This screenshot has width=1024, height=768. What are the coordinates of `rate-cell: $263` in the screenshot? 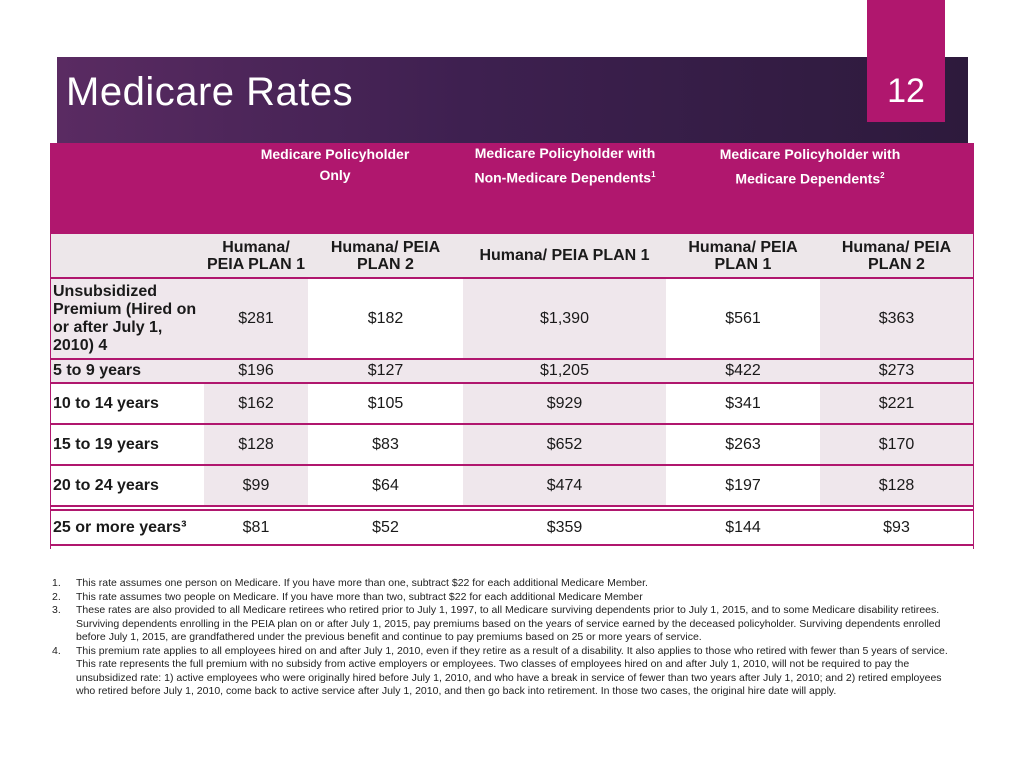 It's located at (743, 445).